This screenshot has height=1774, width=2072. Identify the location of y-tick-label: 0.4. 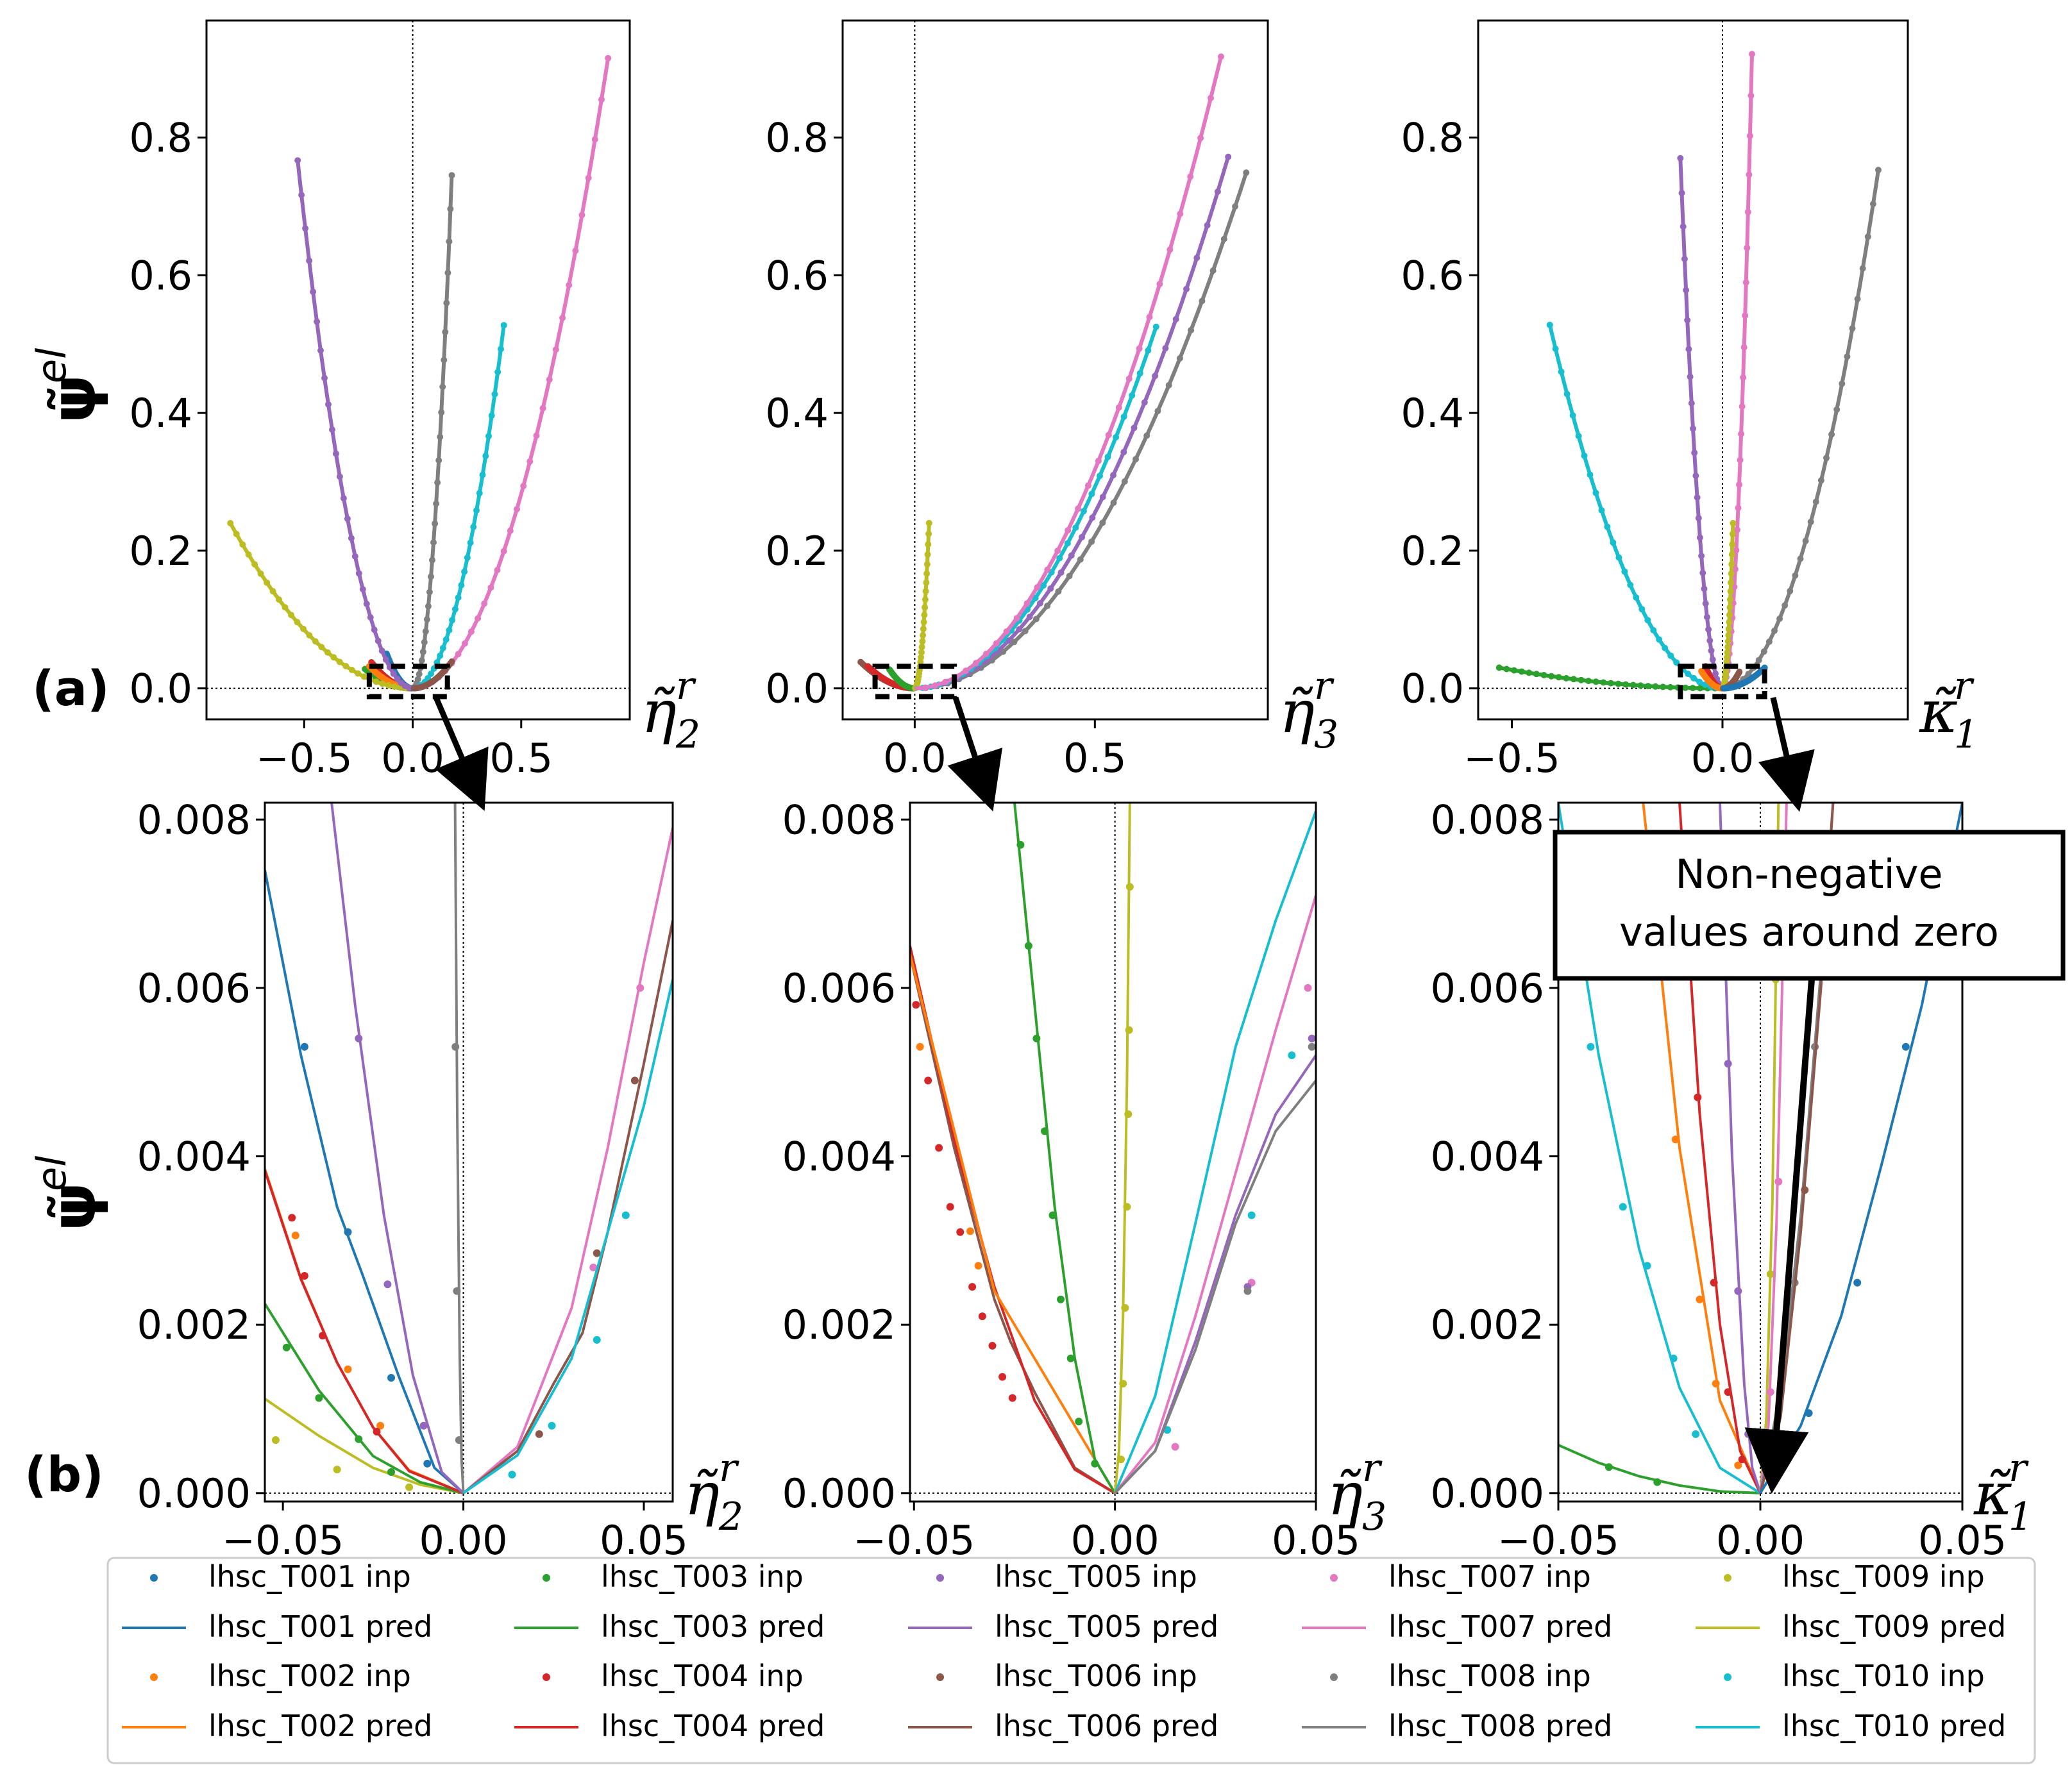
(1432, 414).